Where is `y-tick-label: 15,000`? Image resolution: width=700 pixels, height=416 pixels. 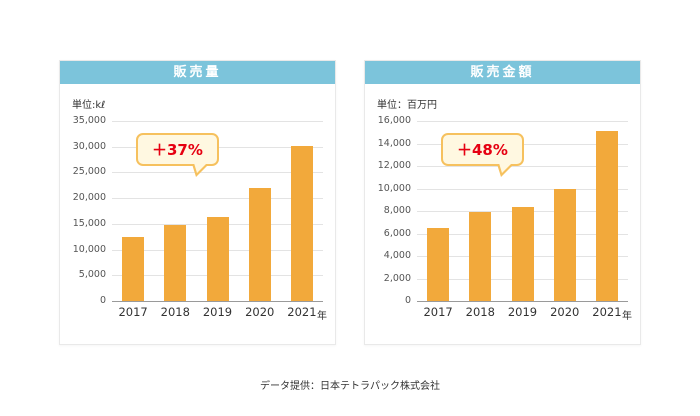 y-tick-label: 15,000 is located at coordinates (89, 223).